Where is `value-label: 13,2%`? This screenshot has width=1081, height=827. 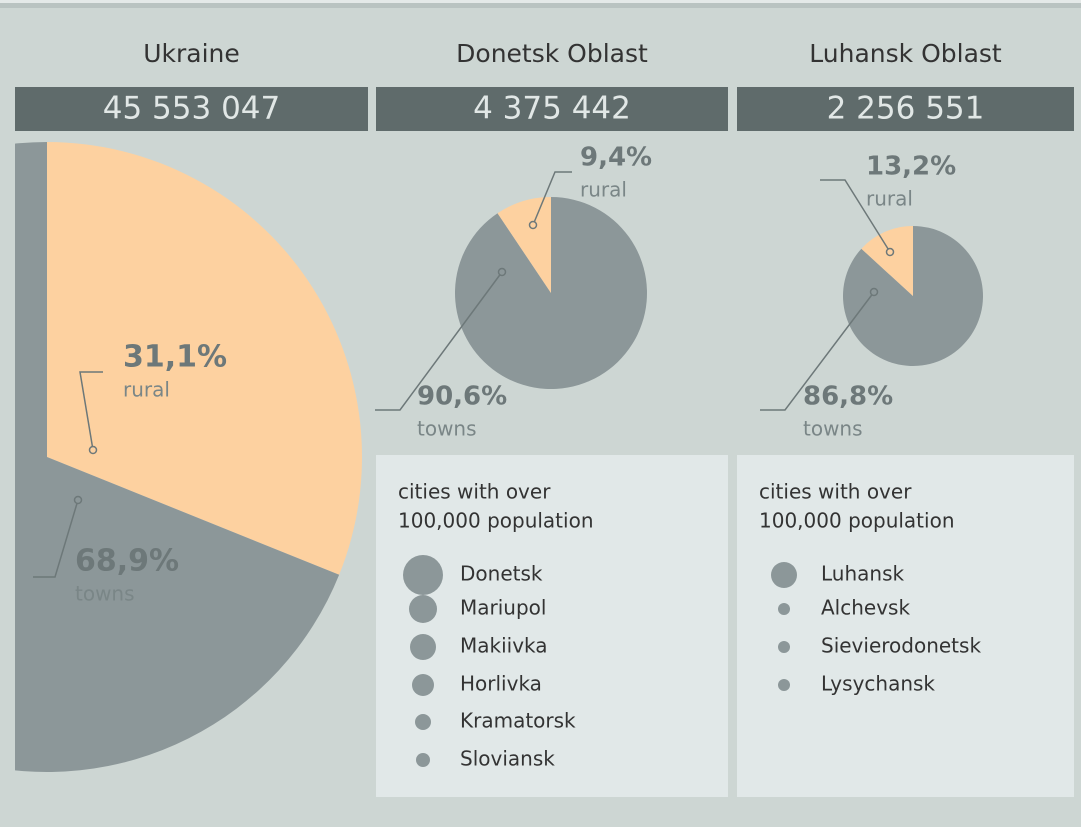
value-label: 13,2% is located at coordinates (911, 167).